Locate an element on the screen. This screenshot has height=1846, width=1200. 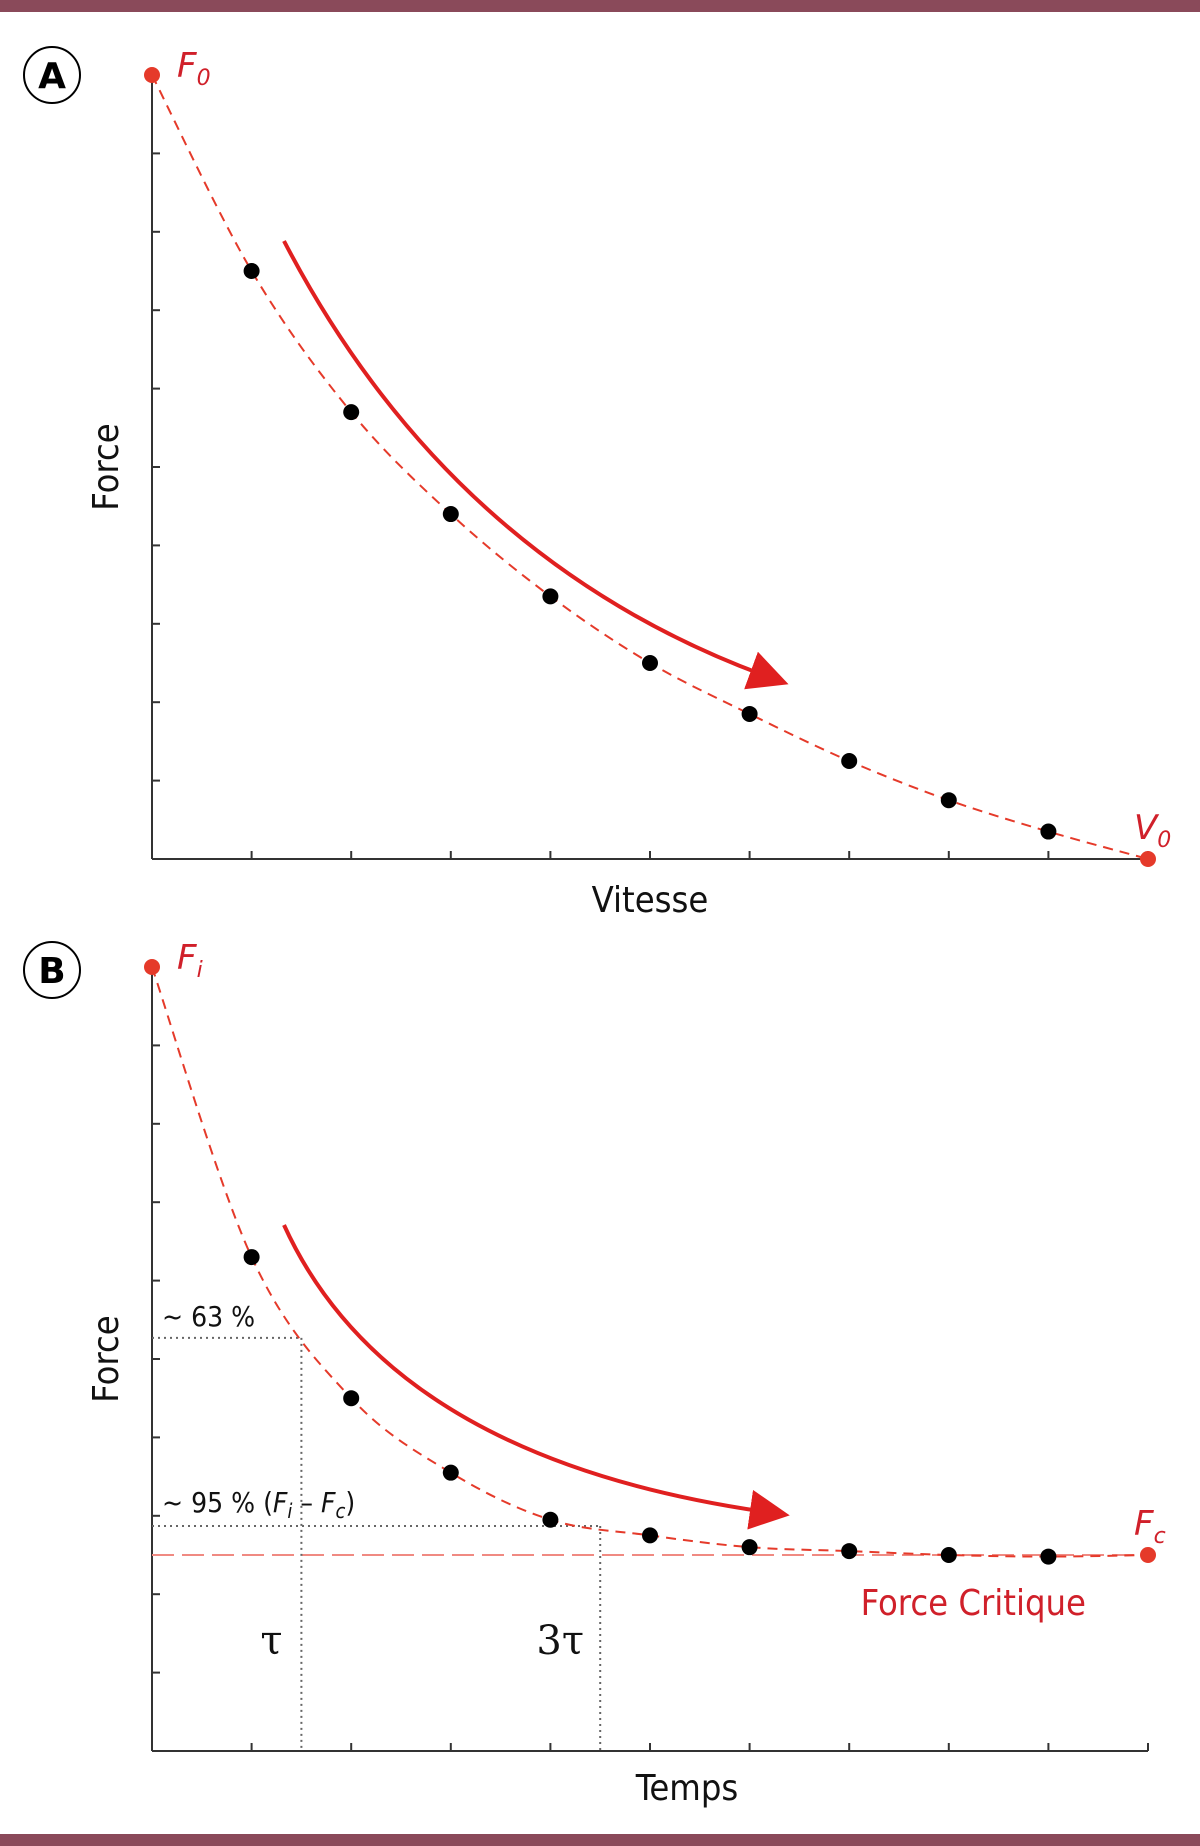
bottom-frame-bar is located at coordinates (600, 1840).